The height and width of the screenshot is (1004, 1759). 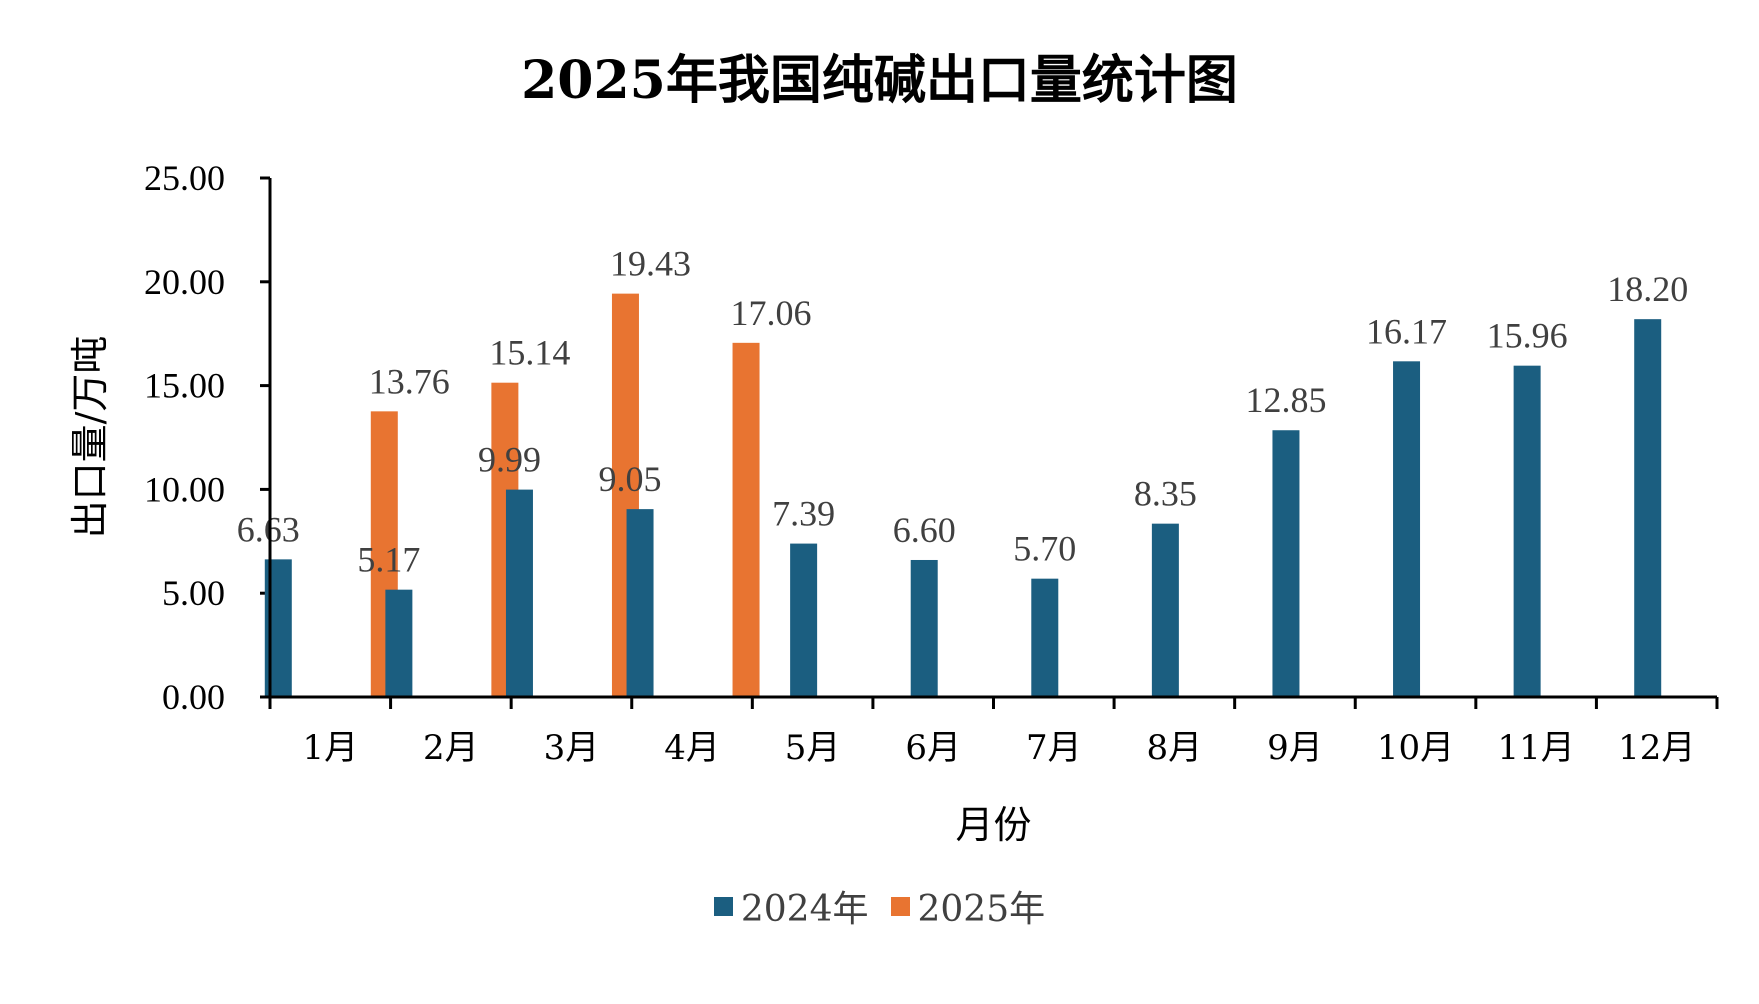 I want to click on bar-2024年-4月, so click(x=640, y=603).